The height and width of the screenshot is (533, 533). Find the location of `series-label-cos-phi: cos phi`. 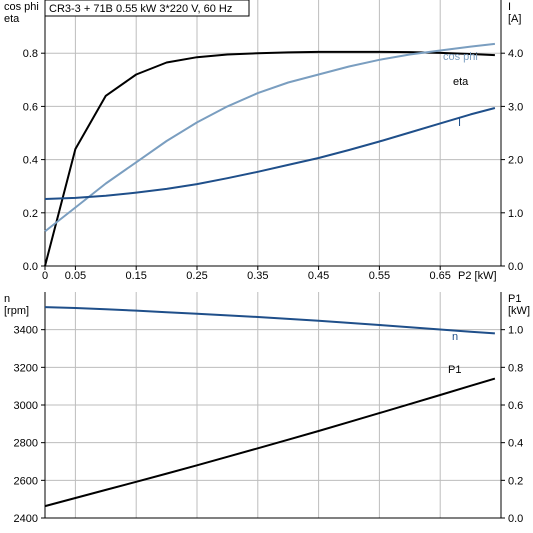

series-label-cos-phi: cos phi is located at coordinates (460, 57).